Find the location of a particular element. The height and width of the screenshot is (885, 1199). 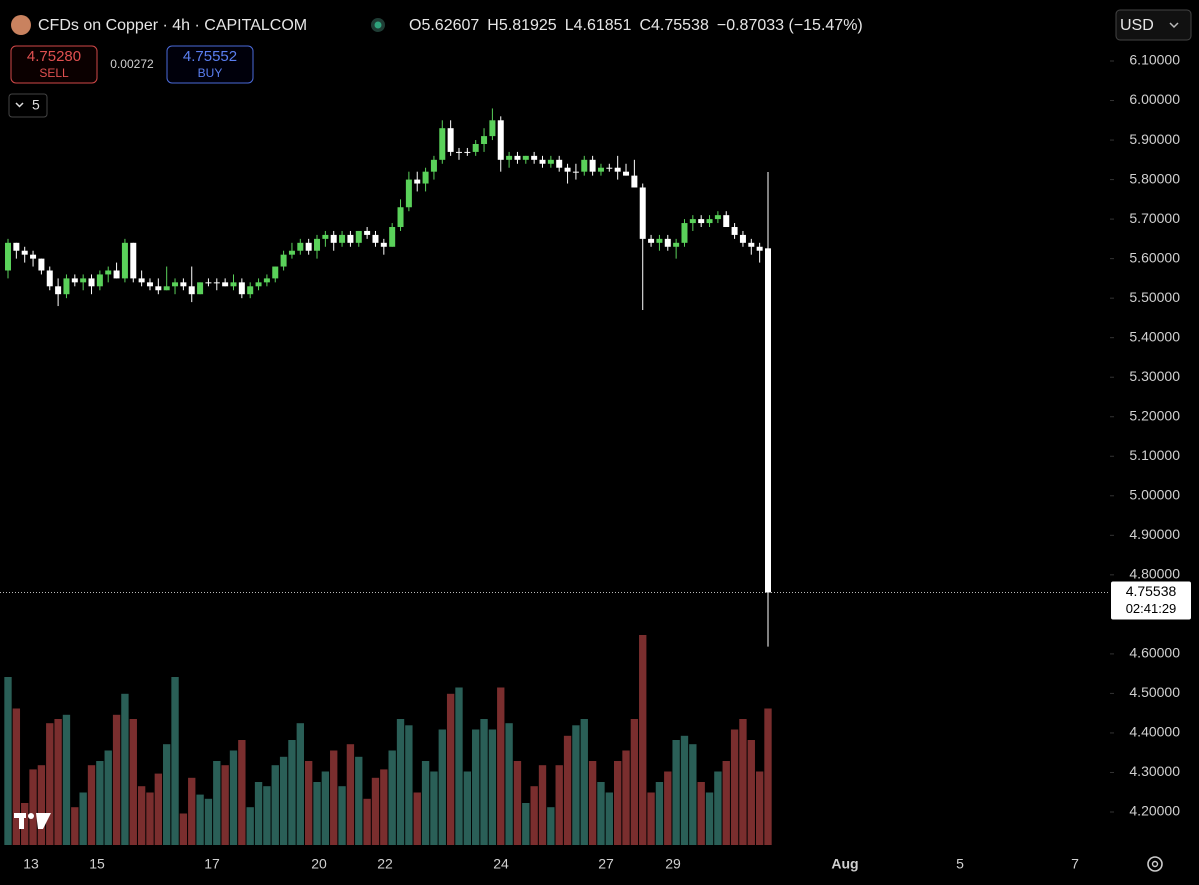

x-tick-label: 22 is located at coordinates (385, 864).